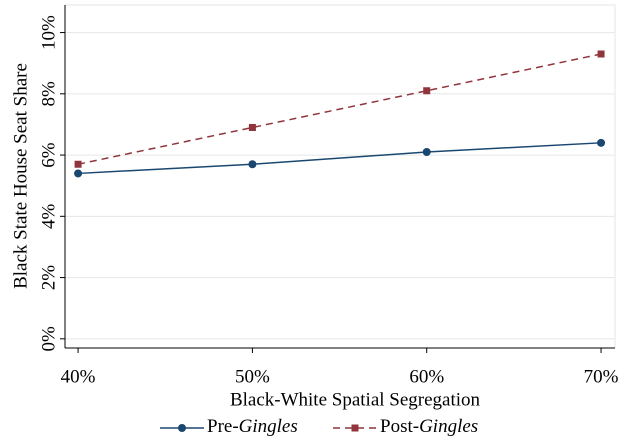  Describe the element at coordinates (48, 278) in the screenshot. I see `y-tick-label: 2%` at that location.